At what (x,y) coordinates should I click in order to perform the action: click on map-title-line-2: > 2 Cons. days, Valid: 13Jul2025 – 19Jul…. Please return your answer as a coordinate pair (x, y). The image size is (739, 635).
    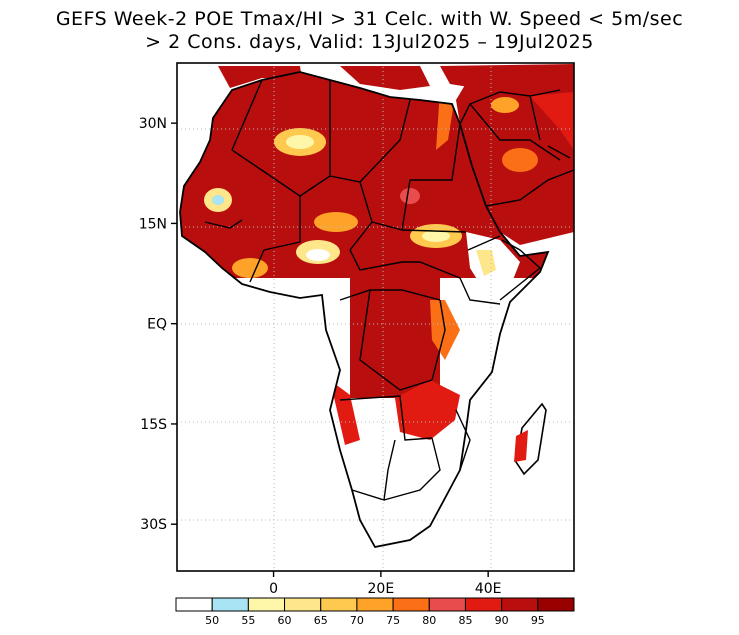
    Looking at the image, I should click on (369, 42).